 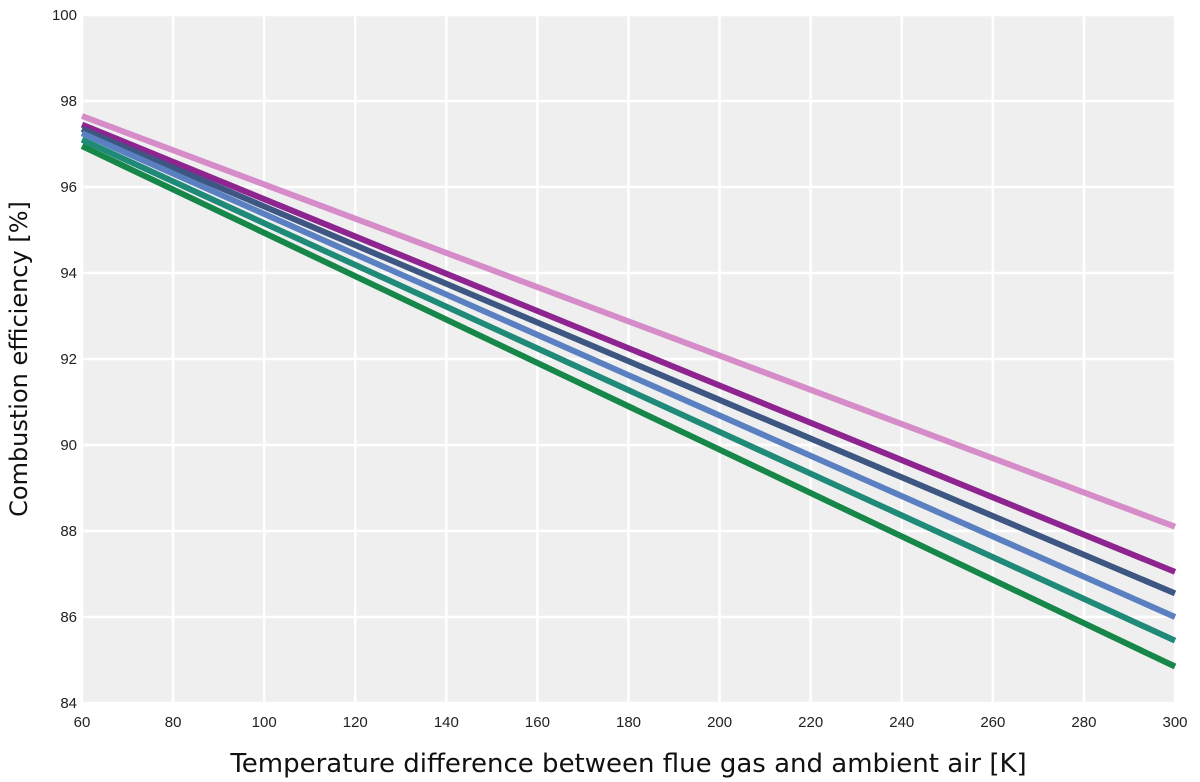 I want to click on x-tick-label: 180, so click(x=628, y=722).